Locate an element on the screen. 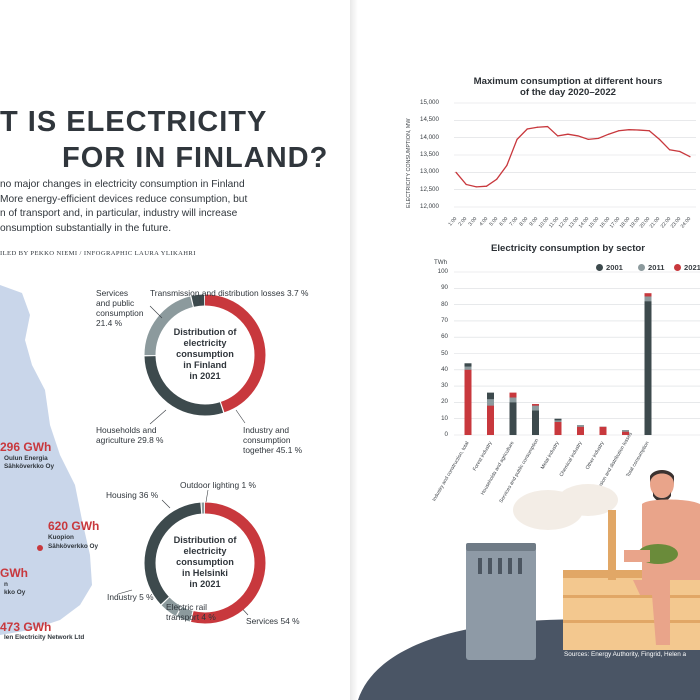 Image resolution: width=700 pixels, height=700 pixels. y-tick-label: 15,000 is located at coordinates (429, 102).